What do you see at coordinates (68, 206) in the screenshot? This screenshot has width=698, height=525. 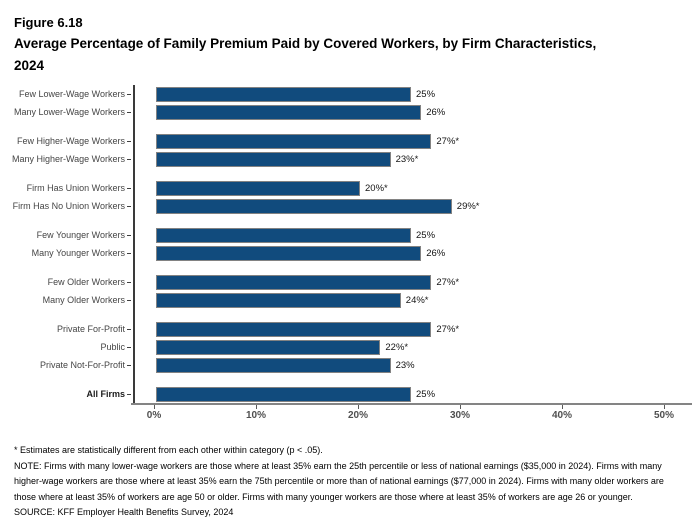 I see `category-label: Firm Has No Union Workers` at bounding box center [68, 206].